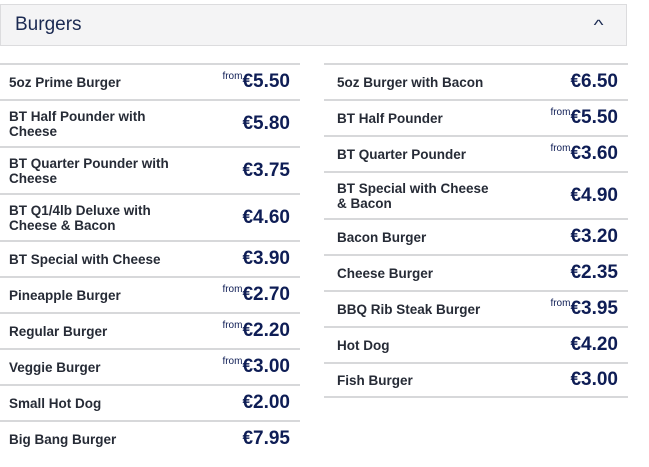 This screenshot has height=467, width=649. I want to click on price-value: €4.60, so click(266, 217).